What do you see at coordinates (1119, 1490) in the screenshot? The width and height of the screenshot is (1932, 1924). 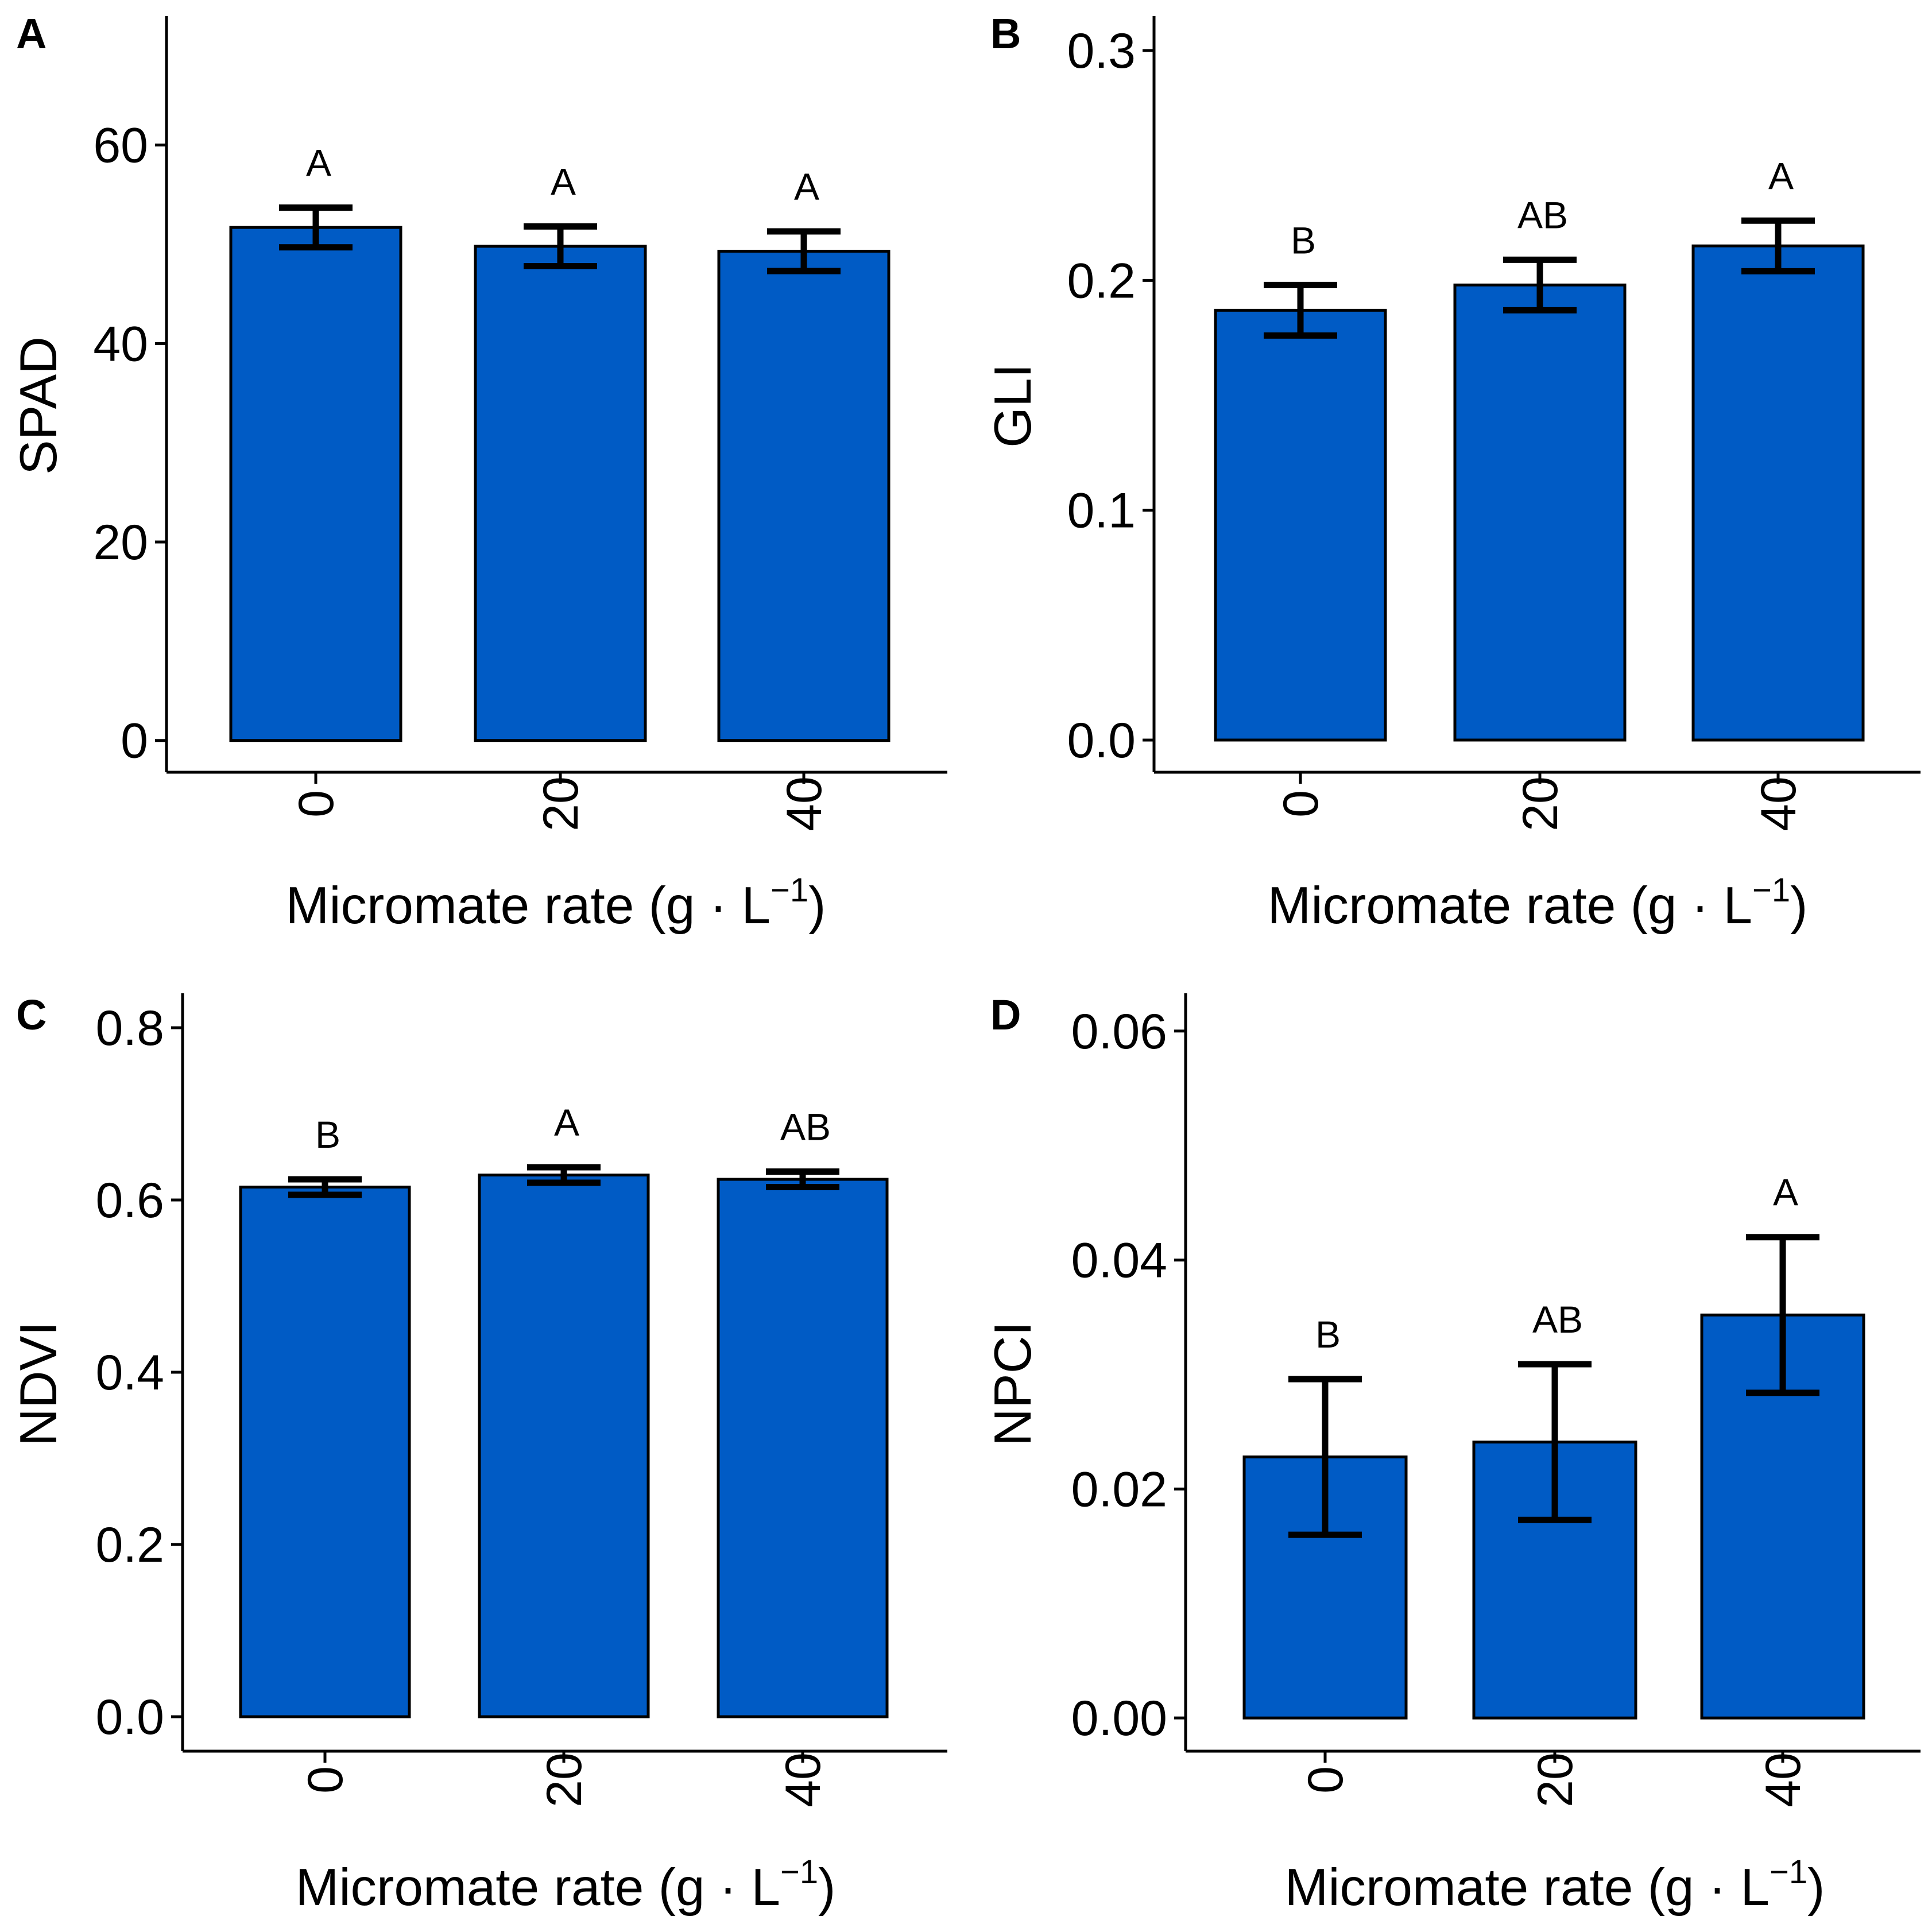 I see `y-tick-label: 0.02` at bounding box center [1119, 1490].